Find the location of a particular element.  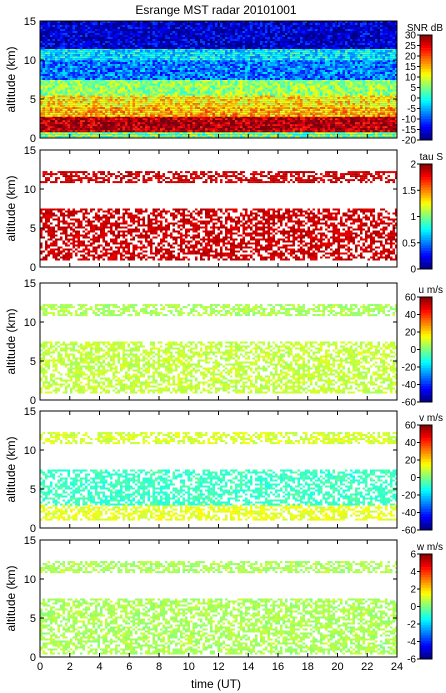

colorbar-tick-label: 25 is located at coordinates (411, 46).